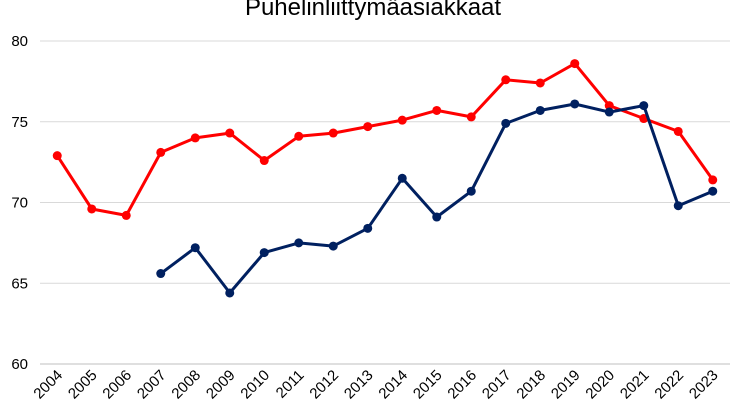 This screenshot has height=419, width=746. What do you see at coordinates (704, 385) in the screenshot?
I see `x-tick-label: 2023` at bounding box center [704, 385].